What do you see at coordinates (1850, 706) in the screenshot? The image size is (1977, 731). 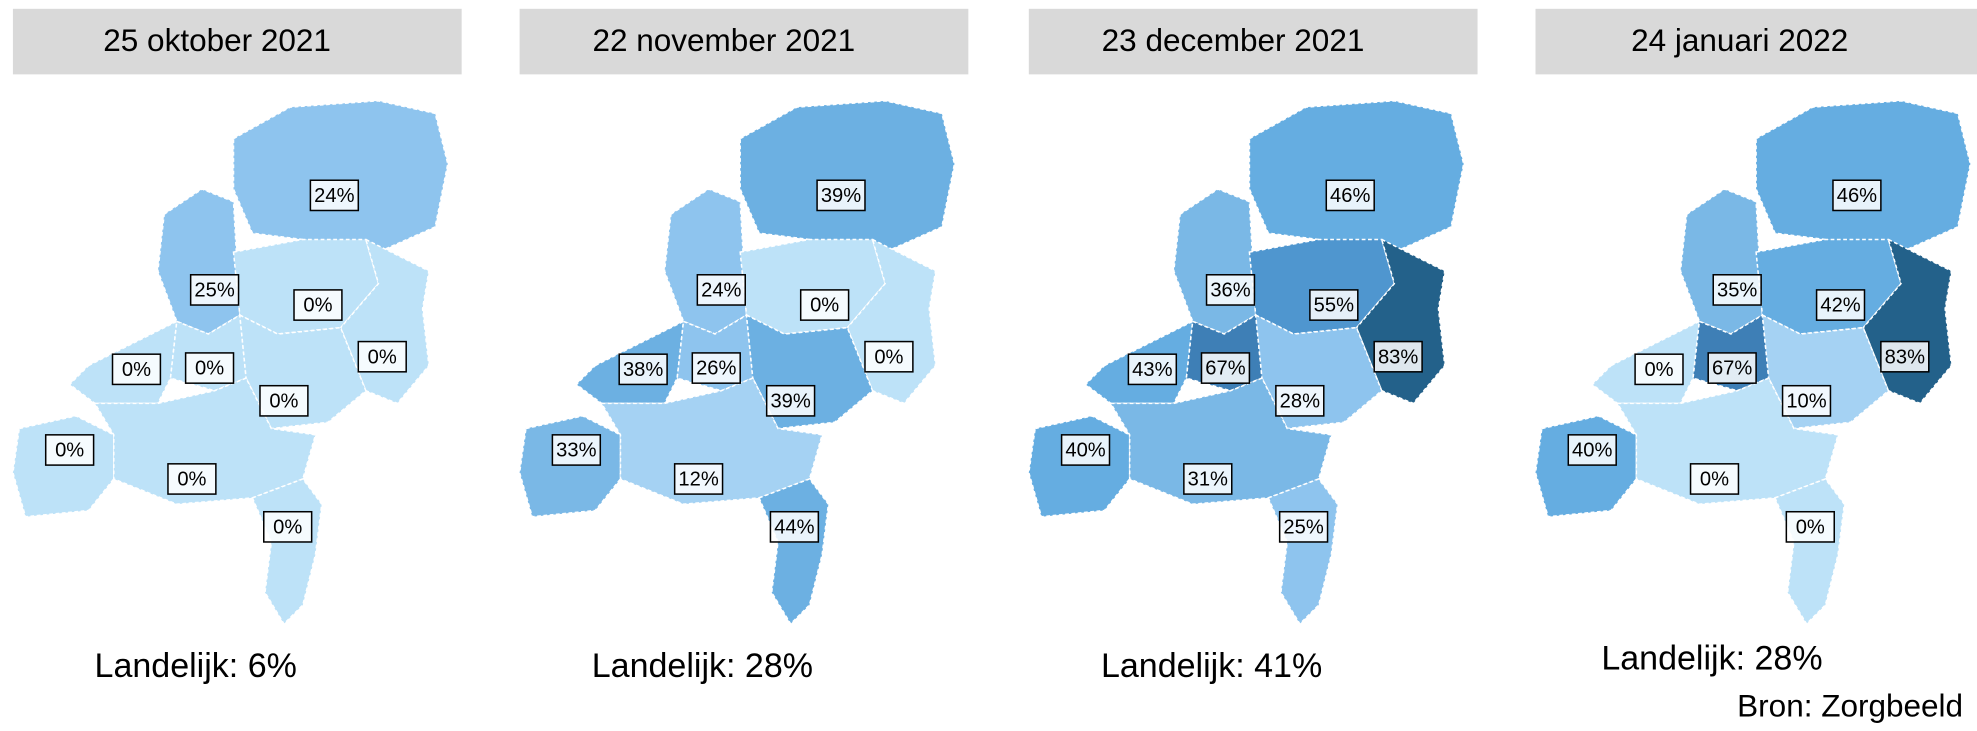 I see `source: Bron: Zorgbeeld` at bounding box center [1850, 706].